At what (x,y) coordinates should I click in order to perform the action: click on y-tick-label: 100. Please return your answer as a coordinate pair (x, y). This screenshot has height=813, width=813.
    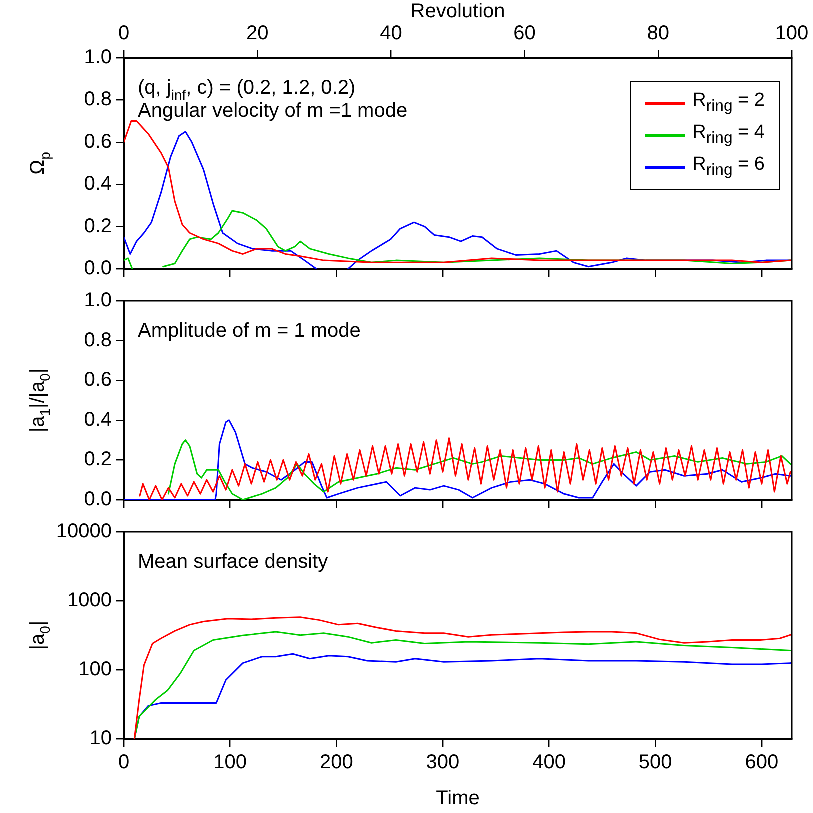
    Looking at the image, I should click on (95, 669).